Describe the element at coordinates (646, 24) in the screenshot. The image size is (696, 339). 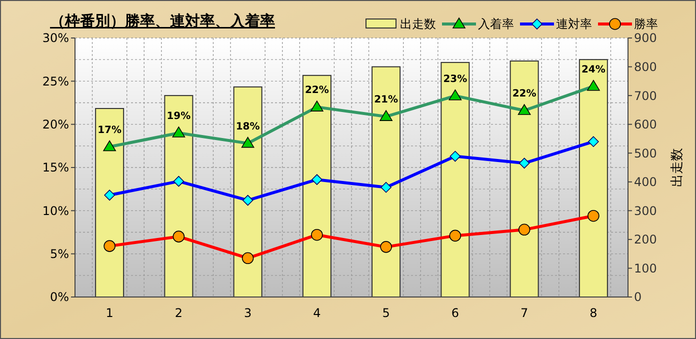
I see `legend-label: 勝率` at that location.